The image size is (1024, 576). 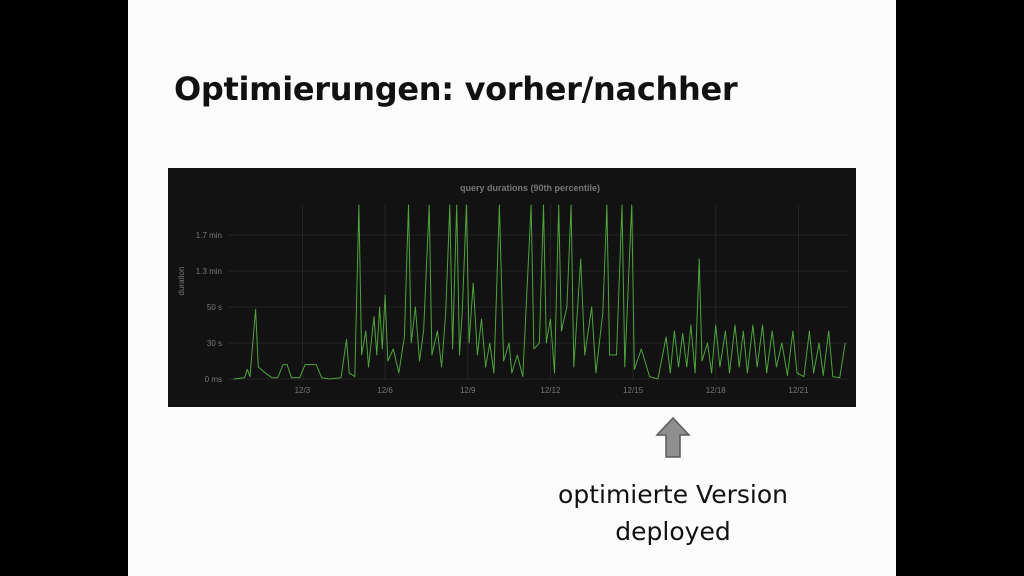 What do you see at coordinates (213, 379) in the screenshot?
I see `y-tick-label: 0 ms` at bounding box center [213, 379].